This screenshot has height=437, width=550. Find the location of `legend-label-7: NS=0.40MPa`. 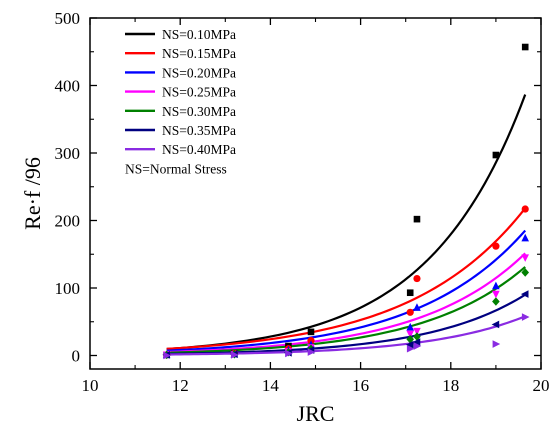

legend-label-7: NS=0.40MPa is located at coordinates (199, 149).